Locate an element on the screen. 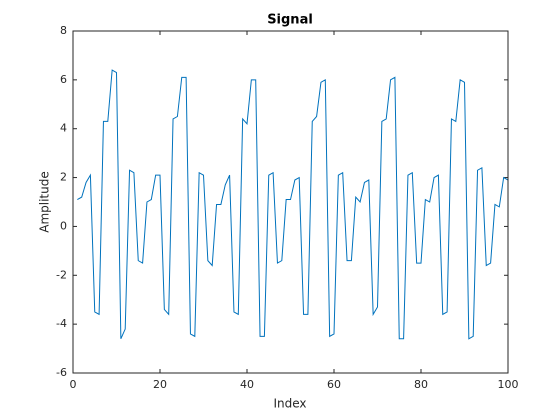 The height and width of the screenshot is (420, 560). y-tick-label: -2 is located at coordinates (61, 274).